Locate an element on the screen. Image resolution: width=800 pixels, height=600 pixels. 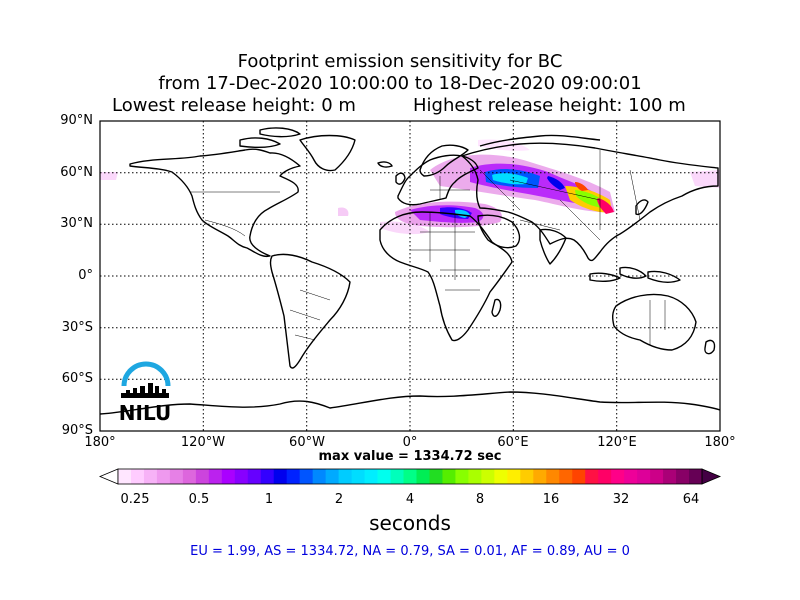
logo-skyline is located at coordinates (145, 390).